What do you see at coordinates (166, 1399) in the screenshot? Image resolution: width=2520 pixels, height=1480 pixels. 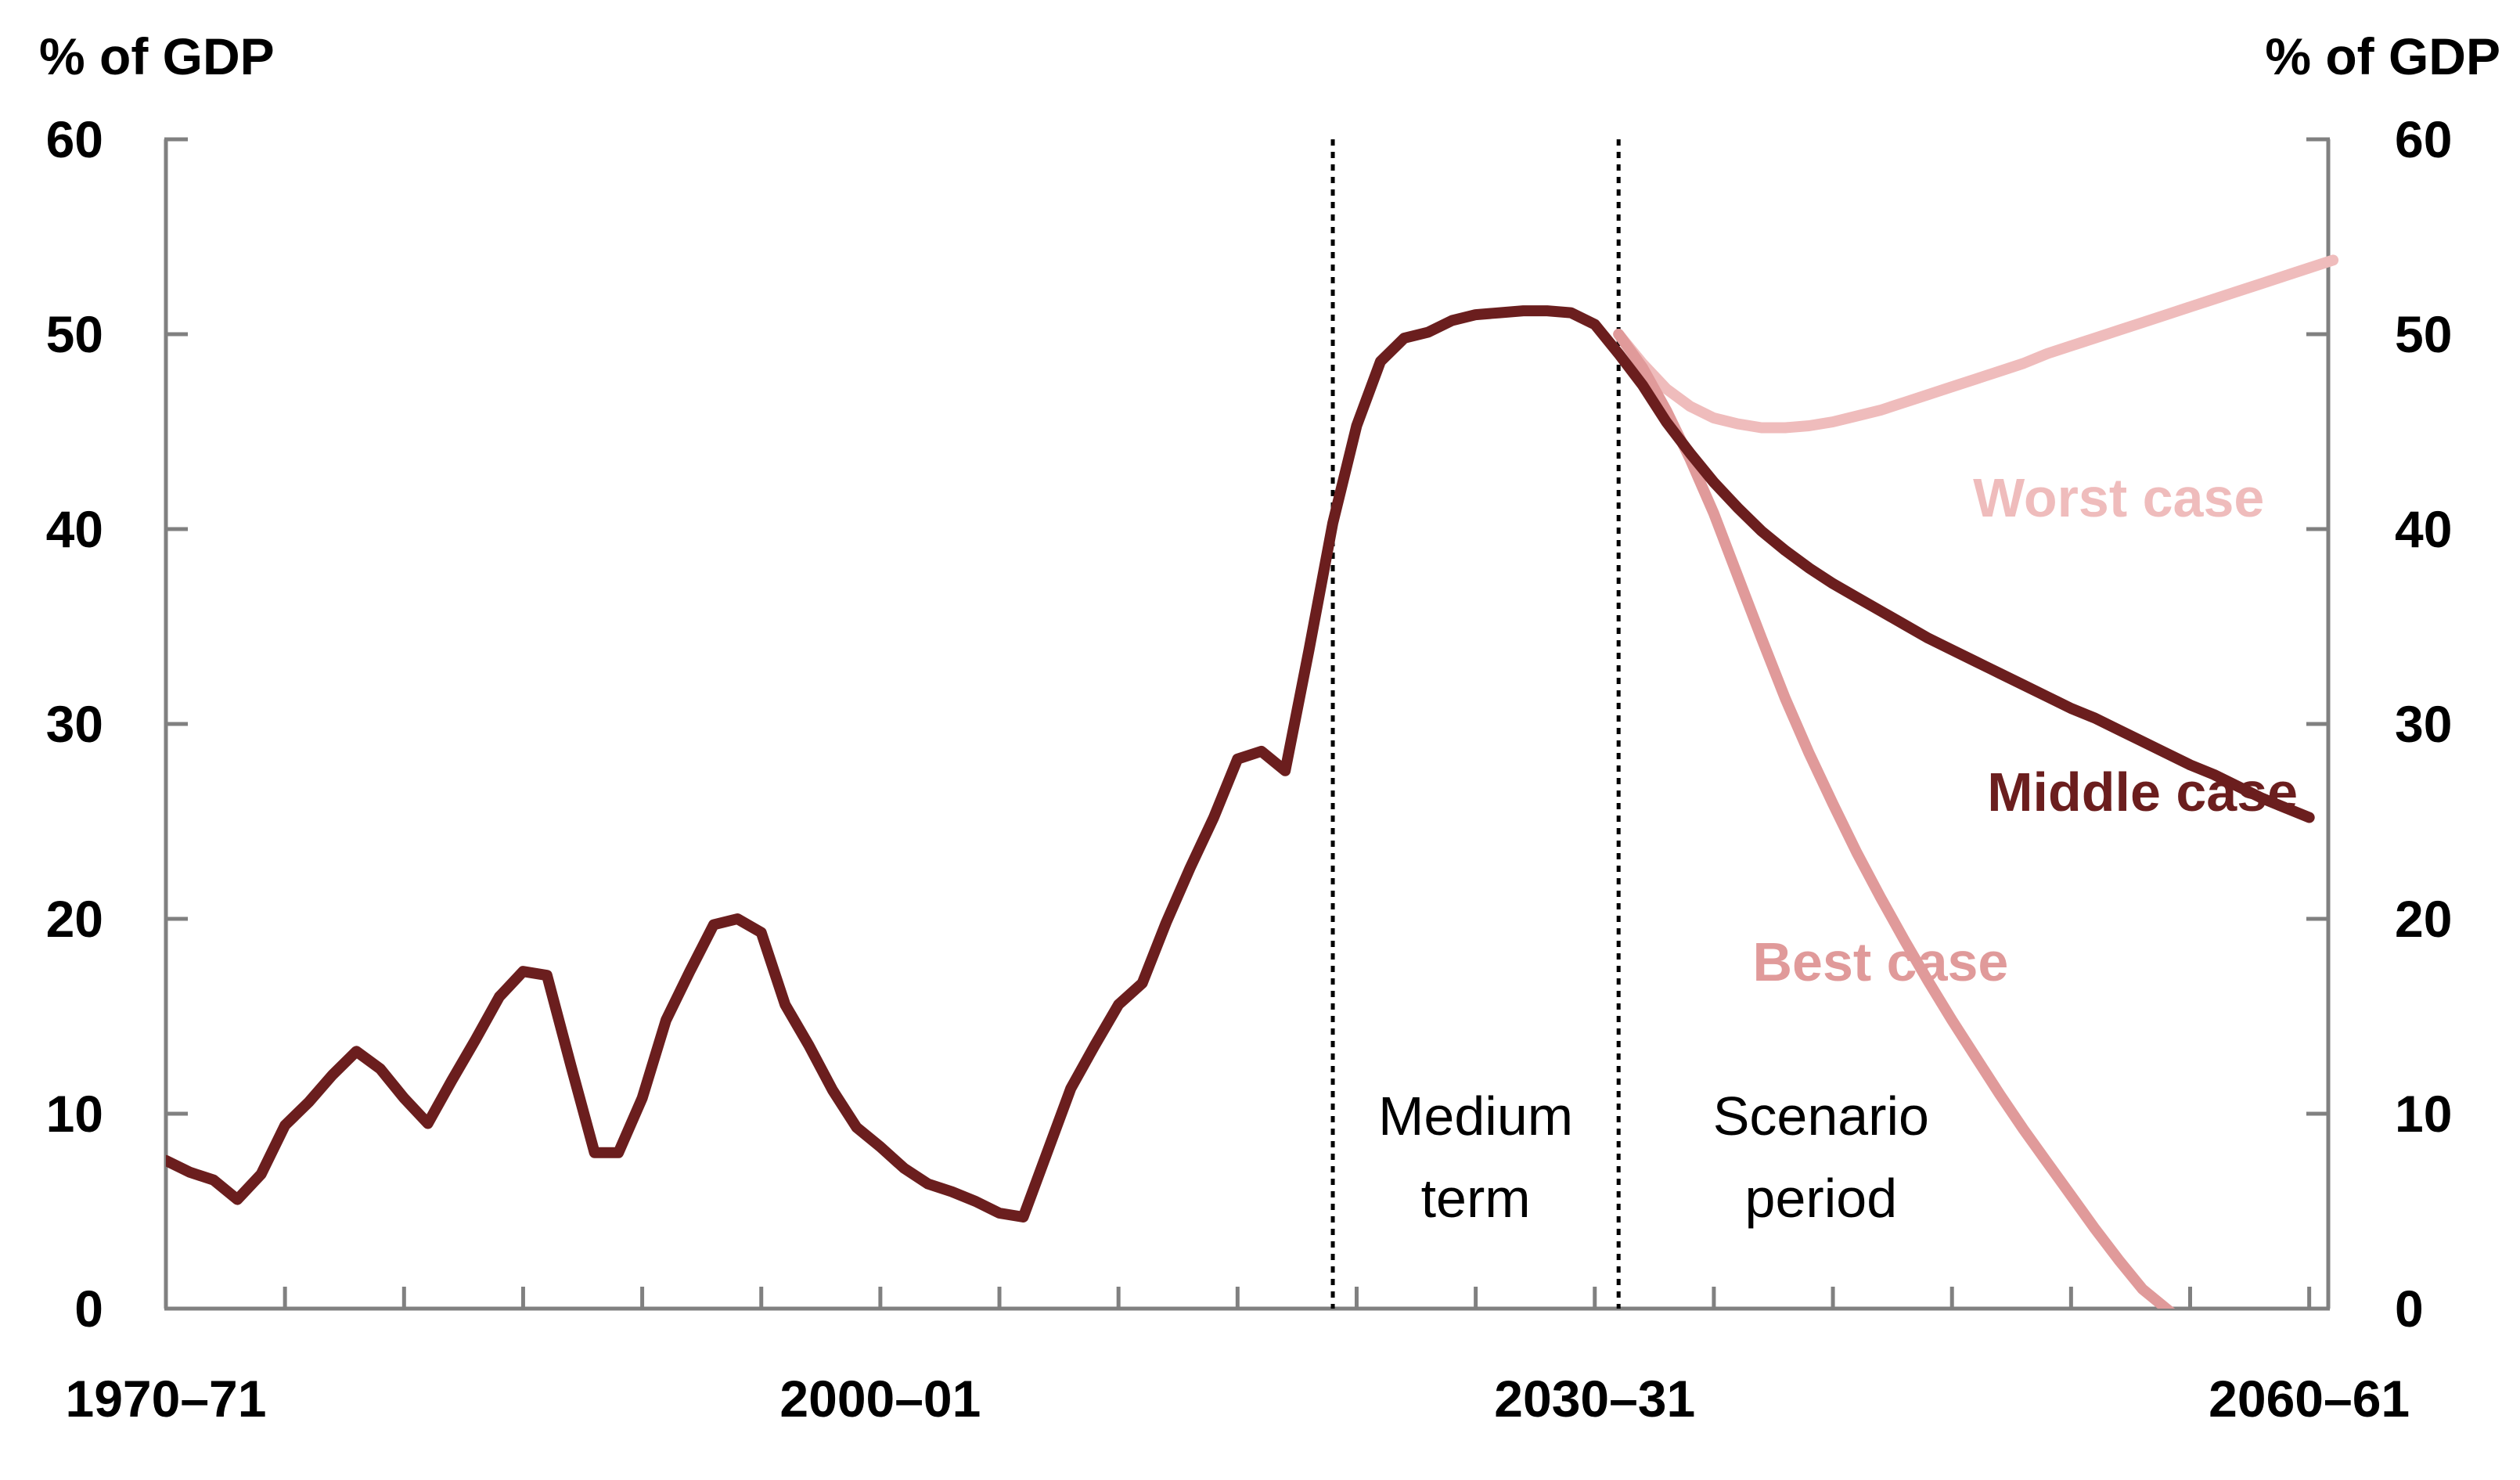 I see `x-tick-label: 1970–71` at bounding box center [166, 1399].